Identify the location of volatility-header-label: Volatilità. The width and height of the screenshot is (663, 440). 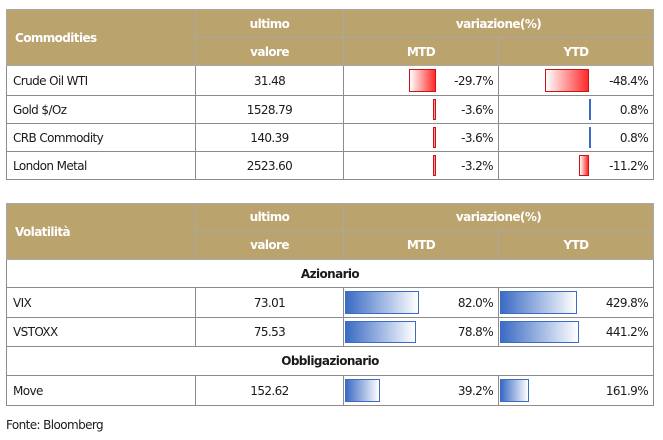
(101, 231).